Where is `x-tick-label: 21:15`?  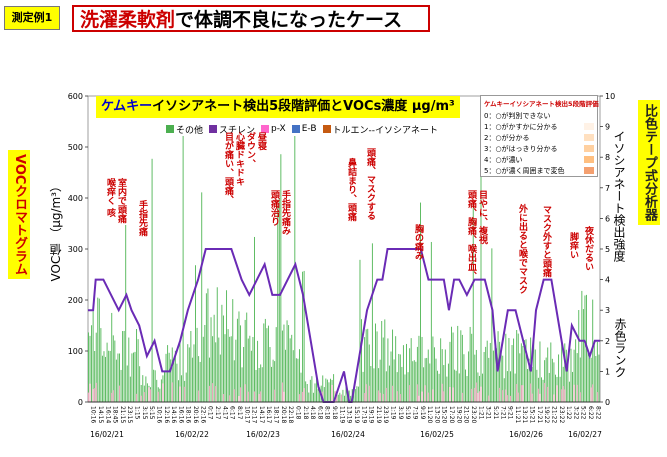 x-tick-label: 21:15 is located at coordinates (122, 414).